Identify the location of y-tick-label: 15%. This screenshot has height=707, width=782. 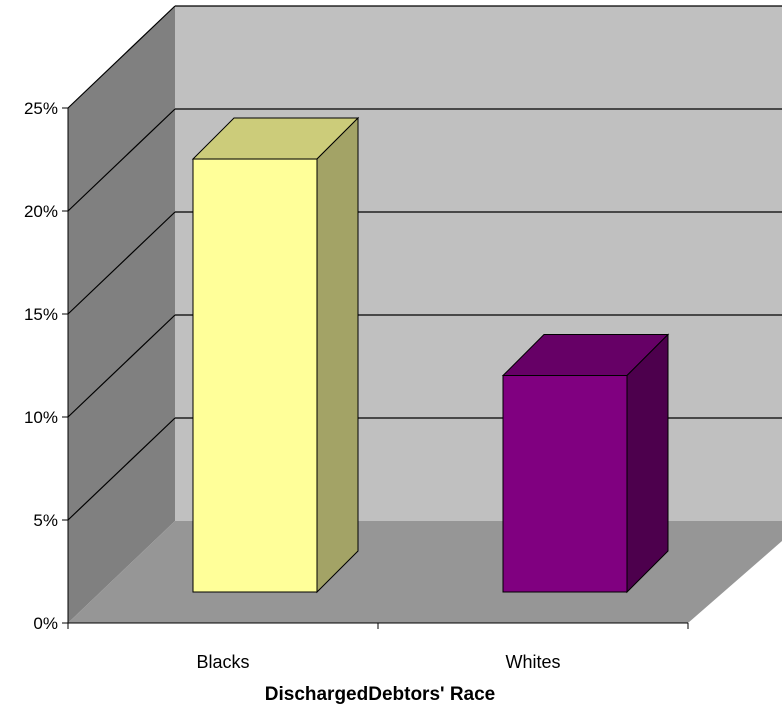
(41, 314).